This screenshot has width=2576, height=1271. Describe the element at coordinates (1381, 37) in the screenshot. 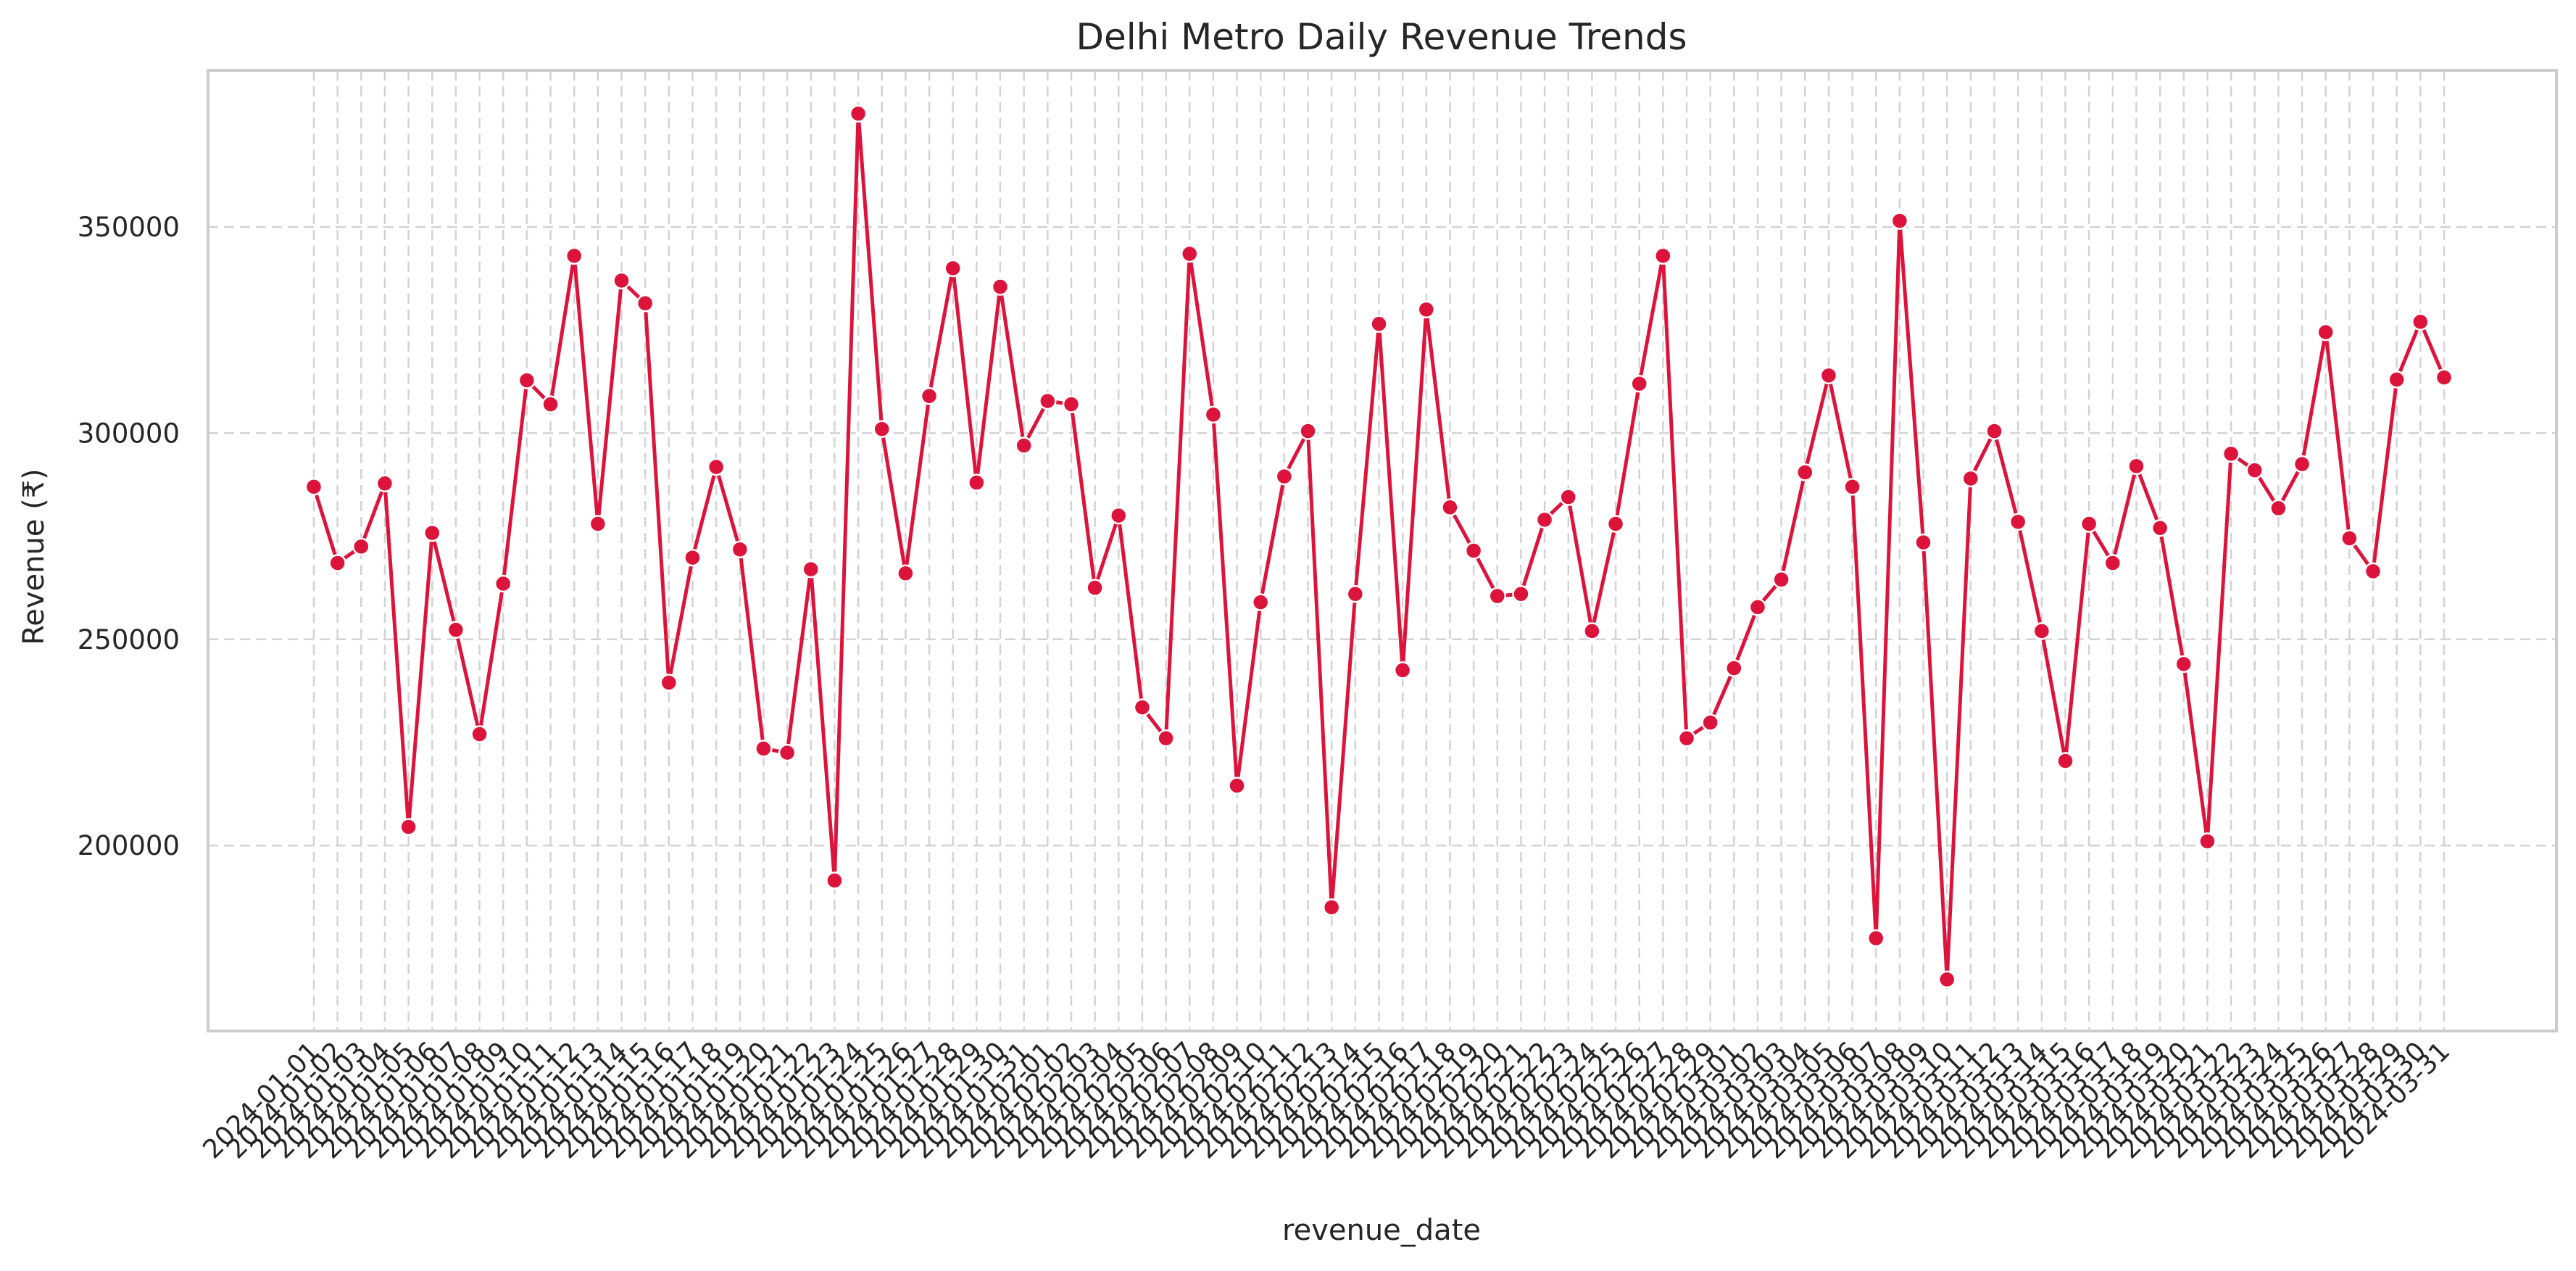

I see `chart-title: Delhi Metro Daily Revenue Trends` at that location.